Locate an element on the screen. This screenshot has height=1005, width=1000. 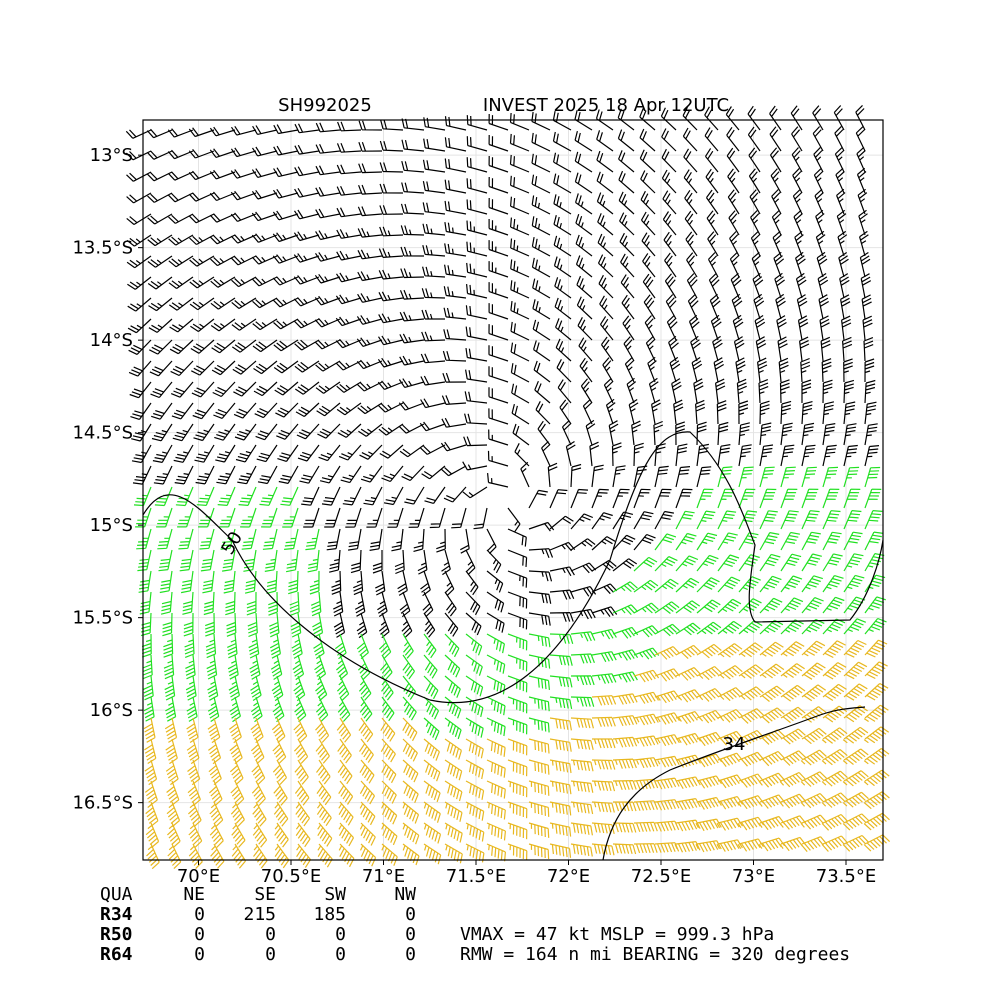
table-header: QUA is located at coordinates (116, 894).